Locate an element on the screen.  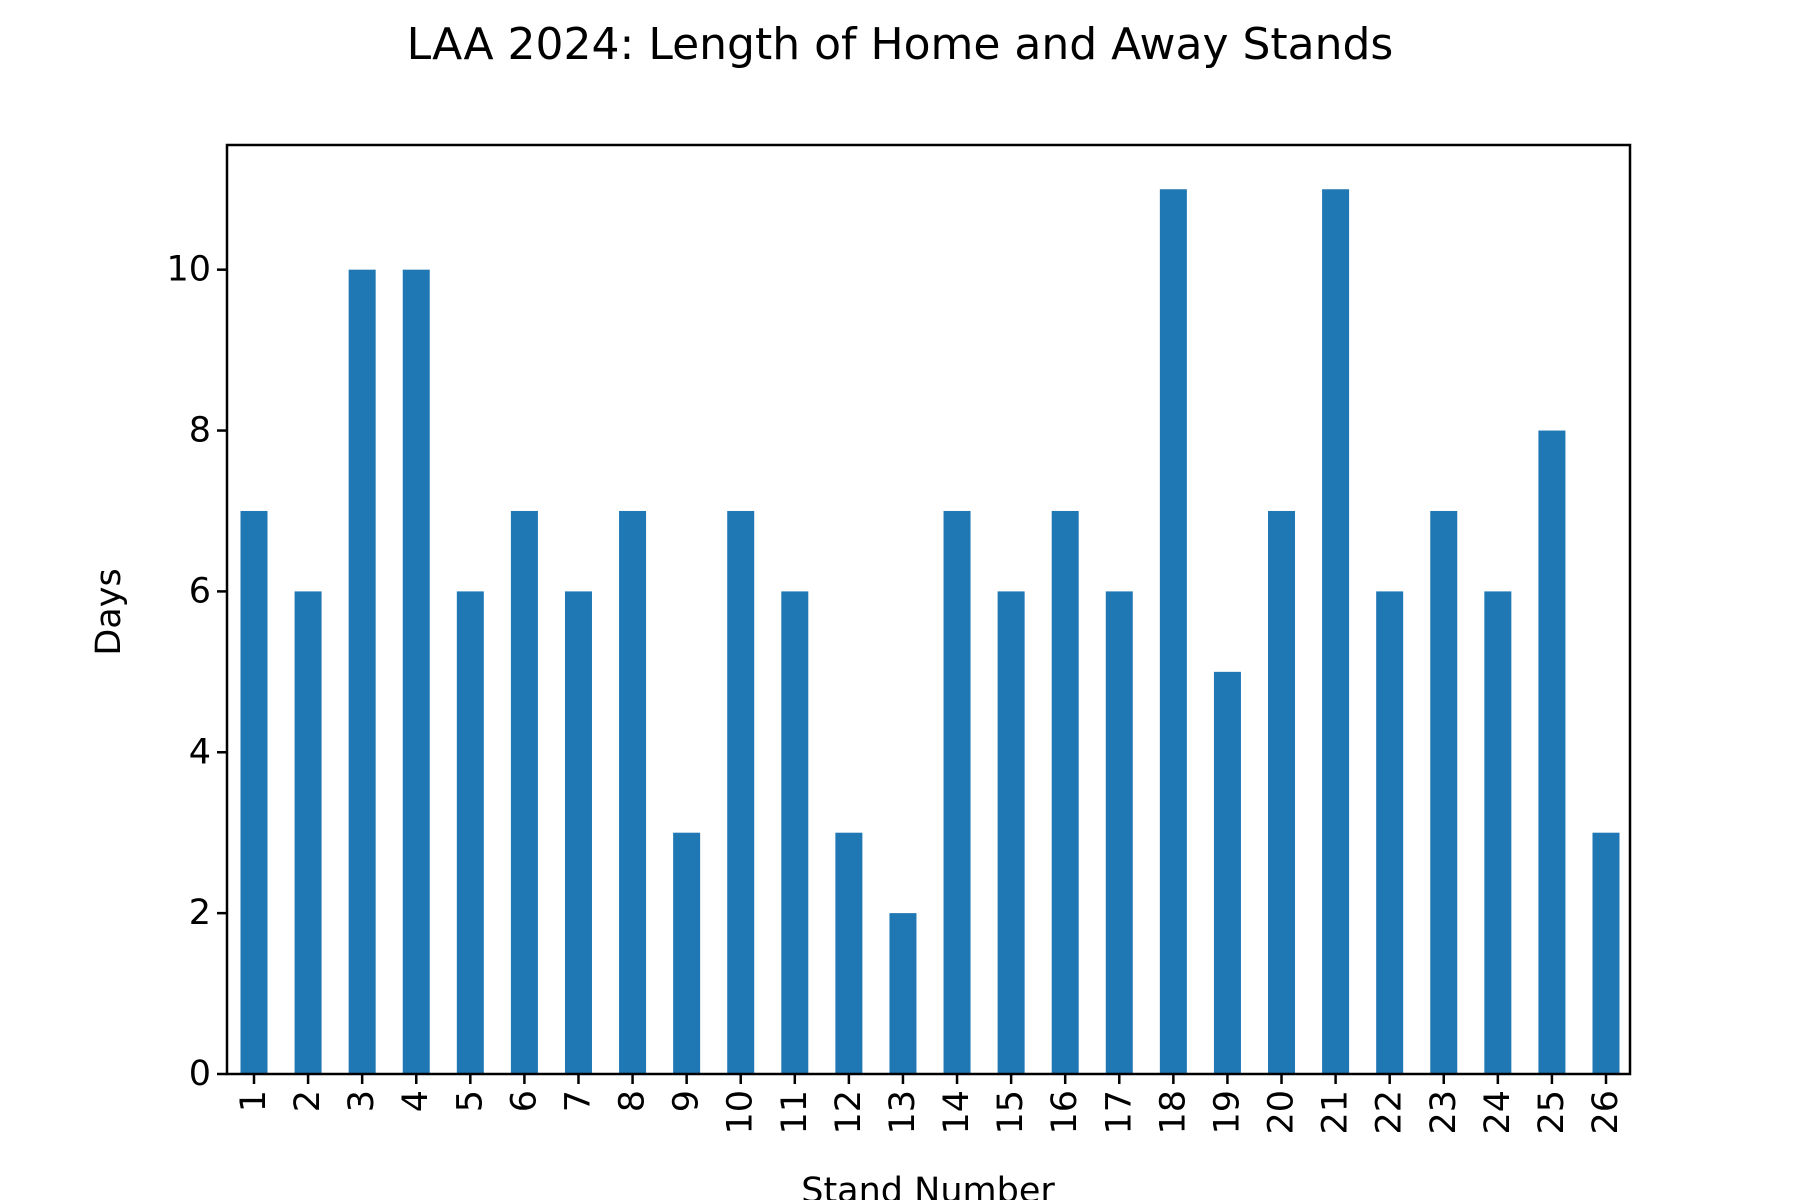
x-tick-label: 15 is located at coordinates (1011, 1112).